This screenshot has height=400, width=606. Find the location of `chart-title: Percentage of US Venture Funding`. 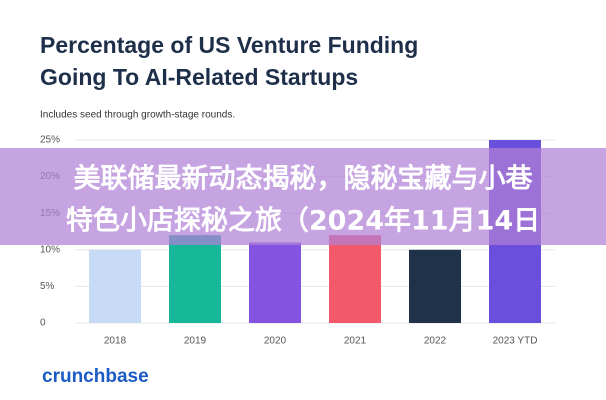

chart-title: Percentage of US Venture Funding is located at coordinates (229, 45).